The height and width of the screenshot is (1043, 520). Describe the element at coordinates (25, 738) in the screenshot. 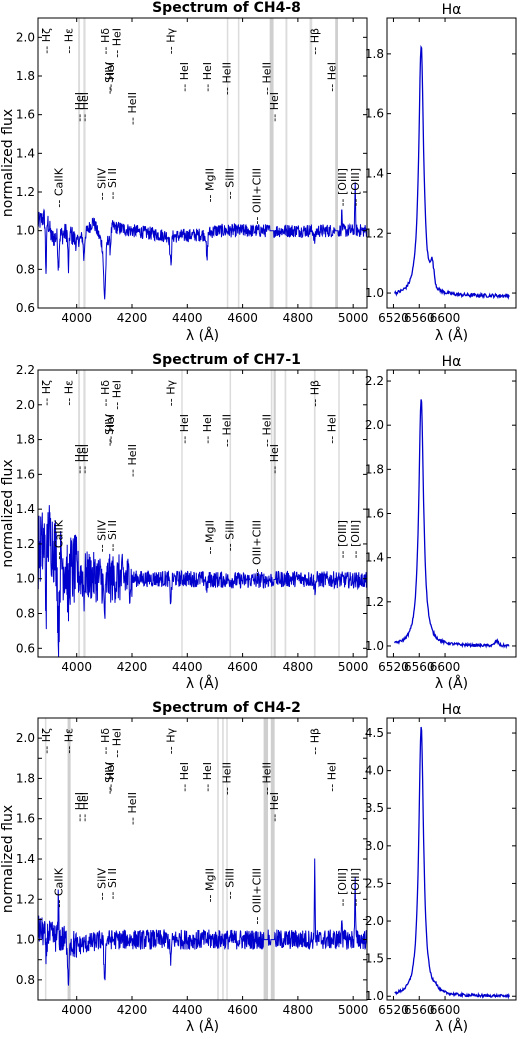

I see `y-tick-label: 2.0` at that location.